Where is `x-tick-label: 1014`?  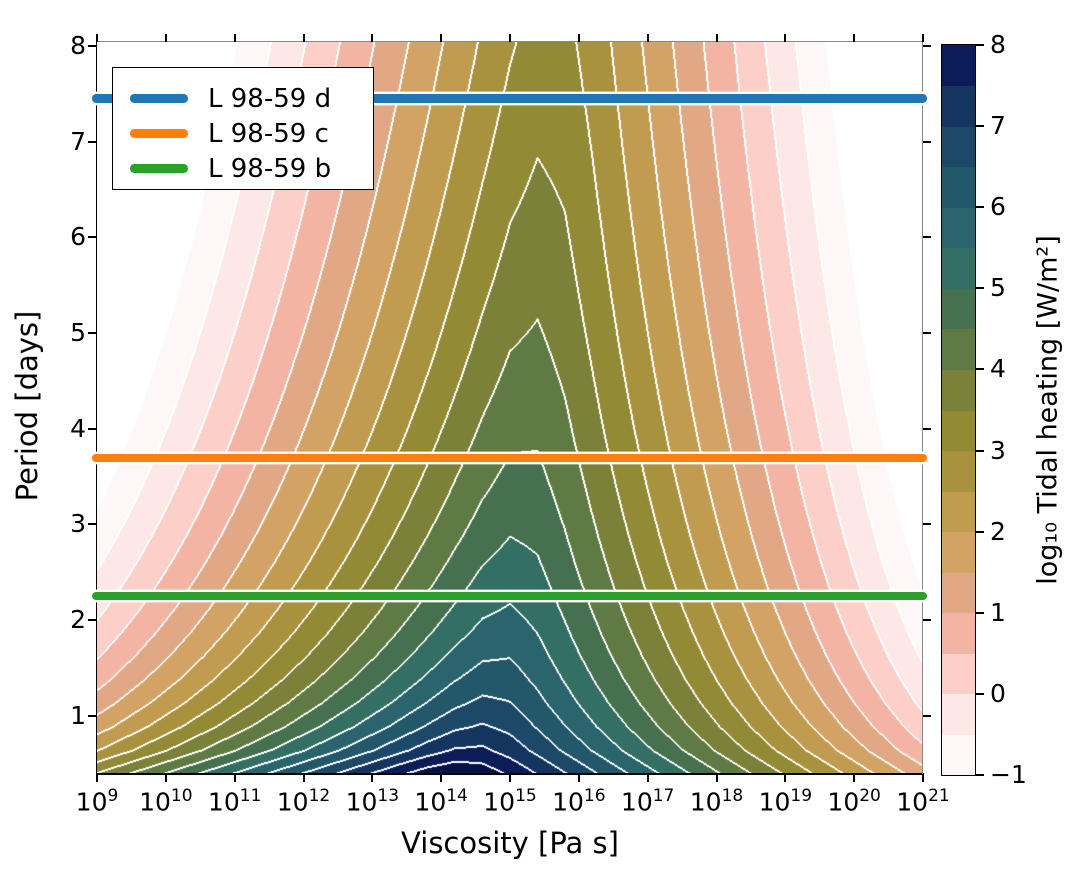 x-tick-label: 1014 is located at coordinates (441, 801).